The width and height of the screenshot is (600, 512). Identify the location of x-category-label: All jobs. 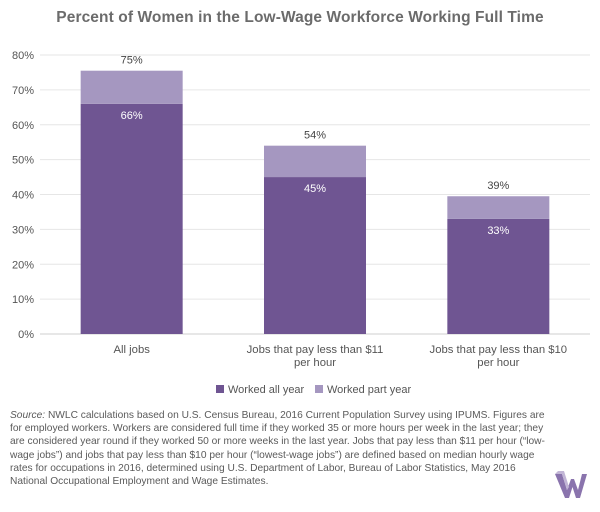
(131, 350).